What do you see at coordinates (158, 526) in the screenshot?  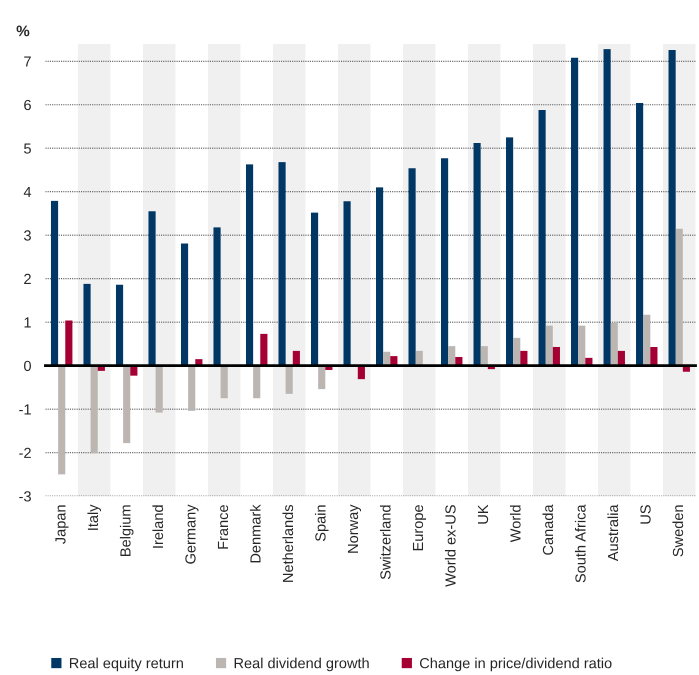 I see `x-tick-label: Ireland` at bounding box center [158, 526].